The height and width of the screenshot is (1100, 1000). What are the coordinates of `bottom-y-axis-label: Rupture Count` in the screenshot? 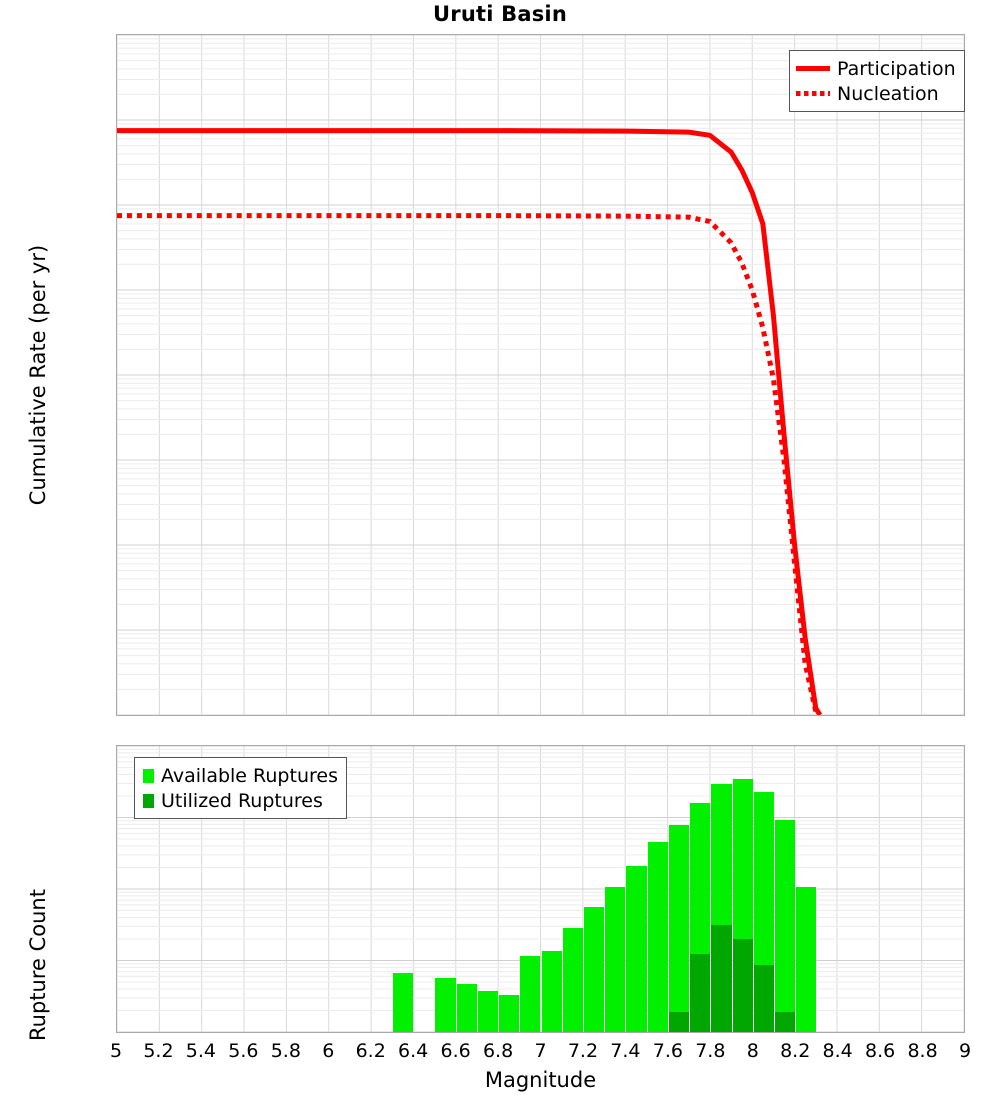 It's located at (38, 965).